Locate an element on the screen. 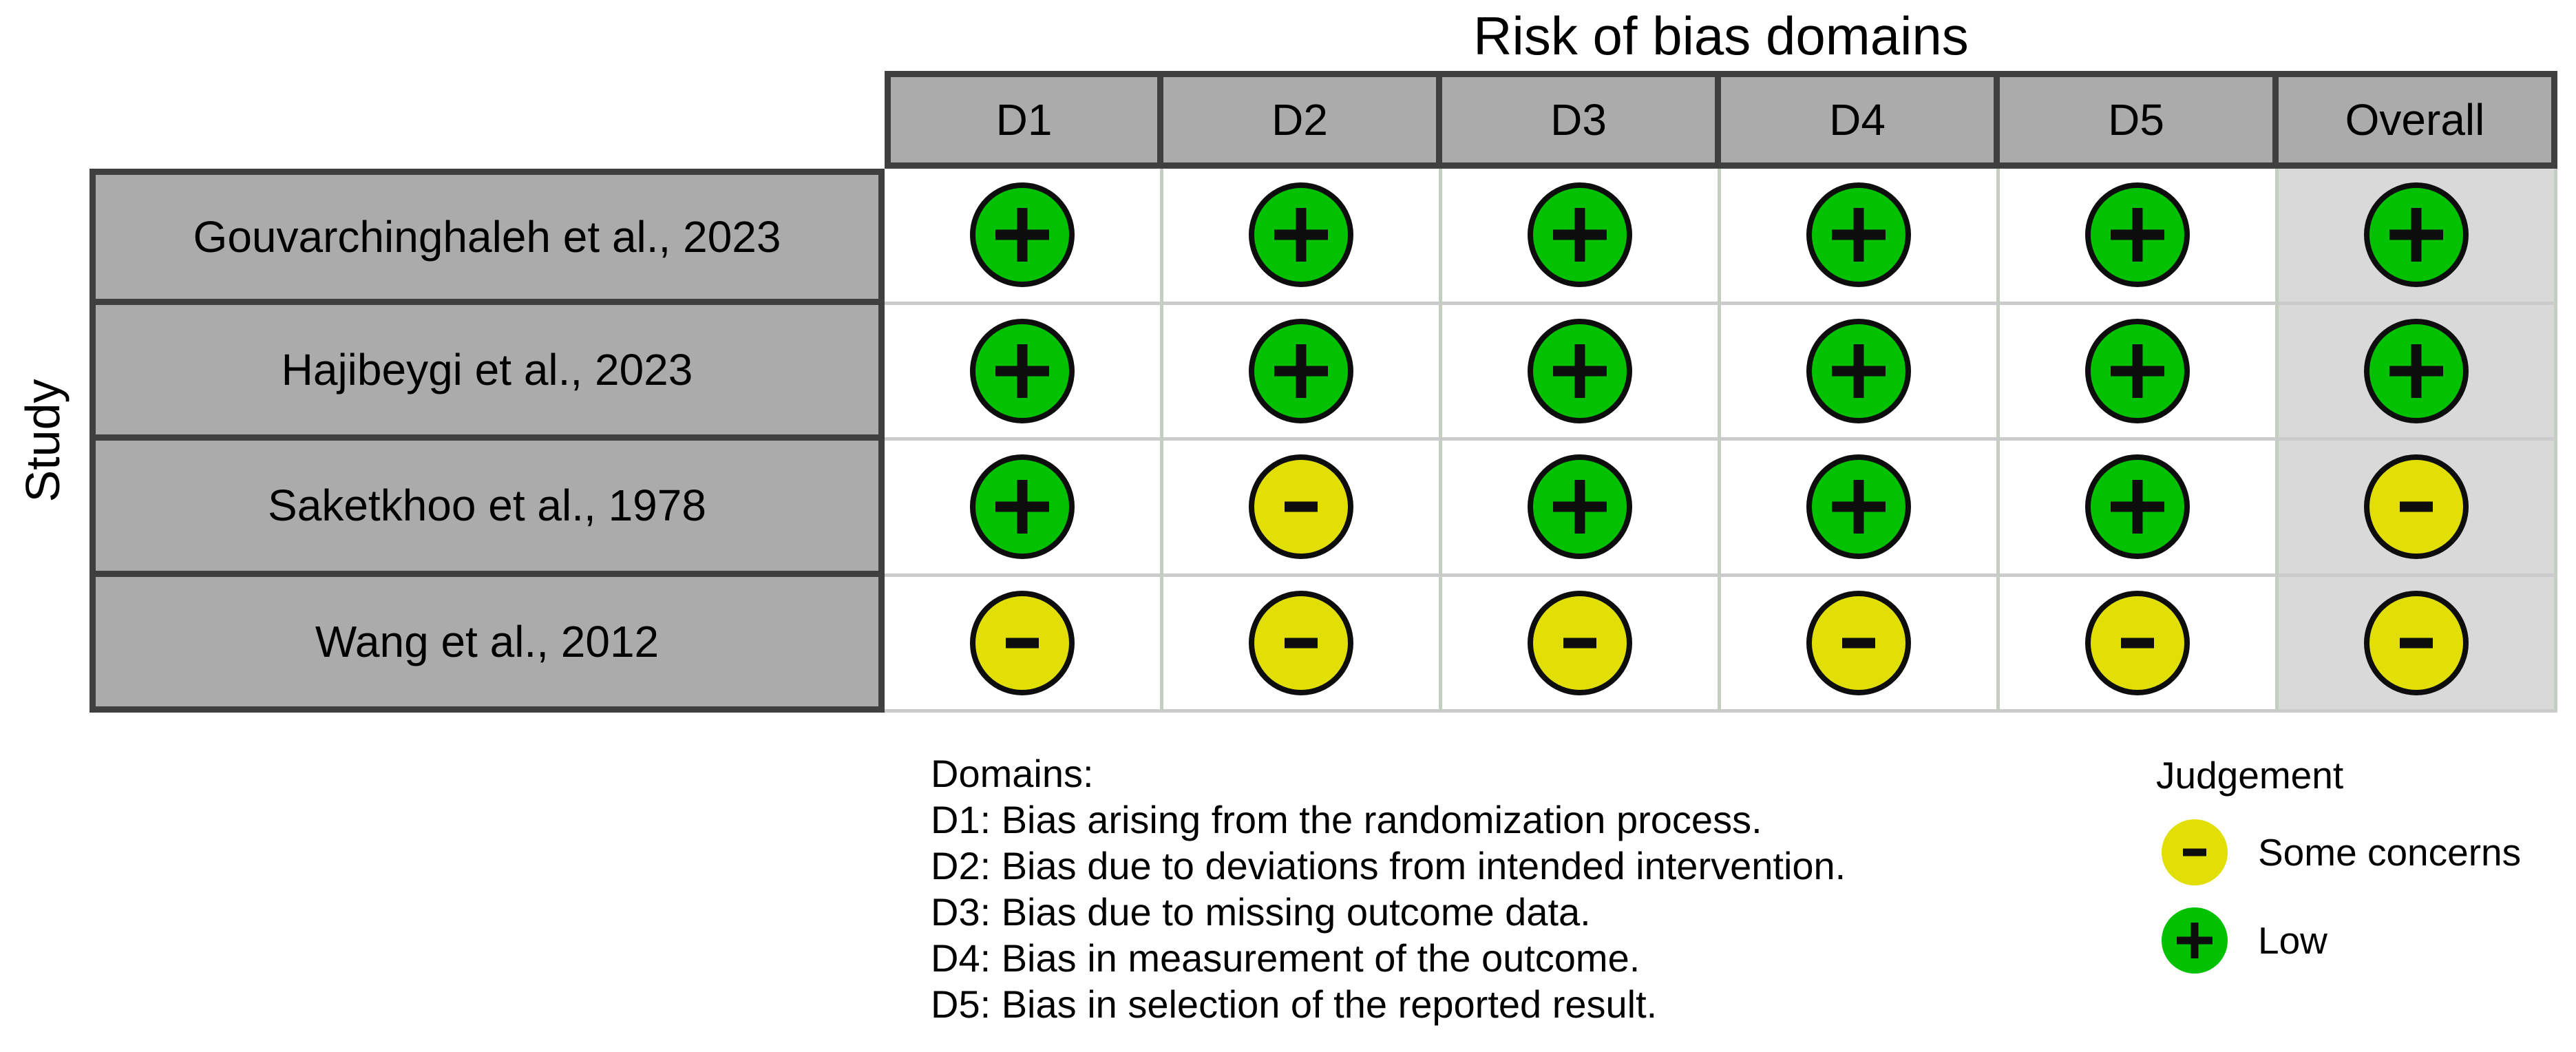 The image size is (2576, 1052). domains-legend-heading: Domains: is located at coordinates (1013, 773).